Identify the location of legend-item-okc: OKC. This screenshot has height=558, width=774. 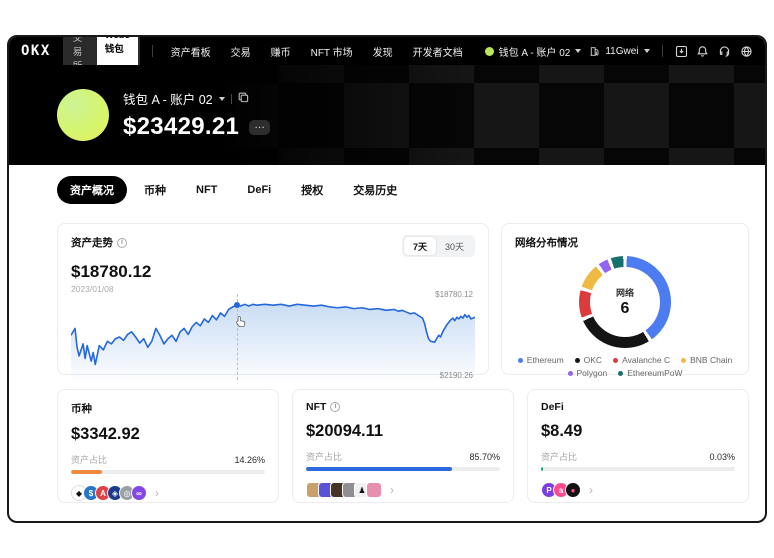
(588, 360).